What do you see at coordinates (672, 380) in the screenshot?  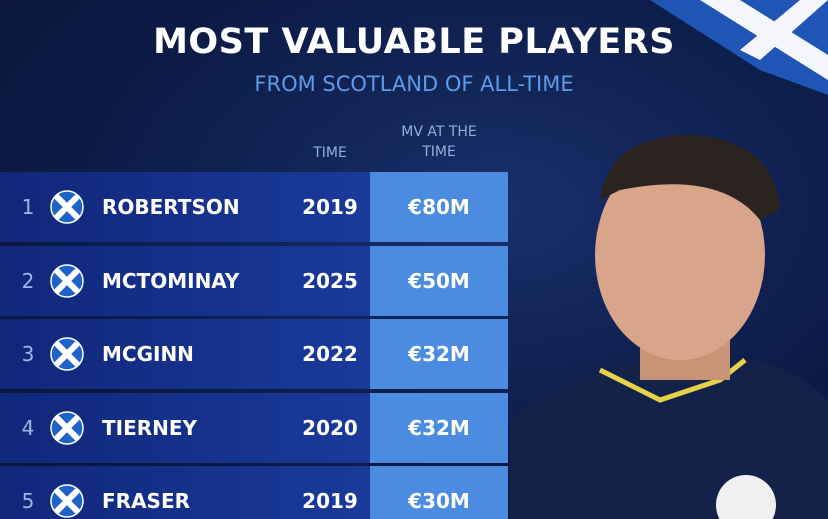 I see `collar` at bounding box center [672, 380].